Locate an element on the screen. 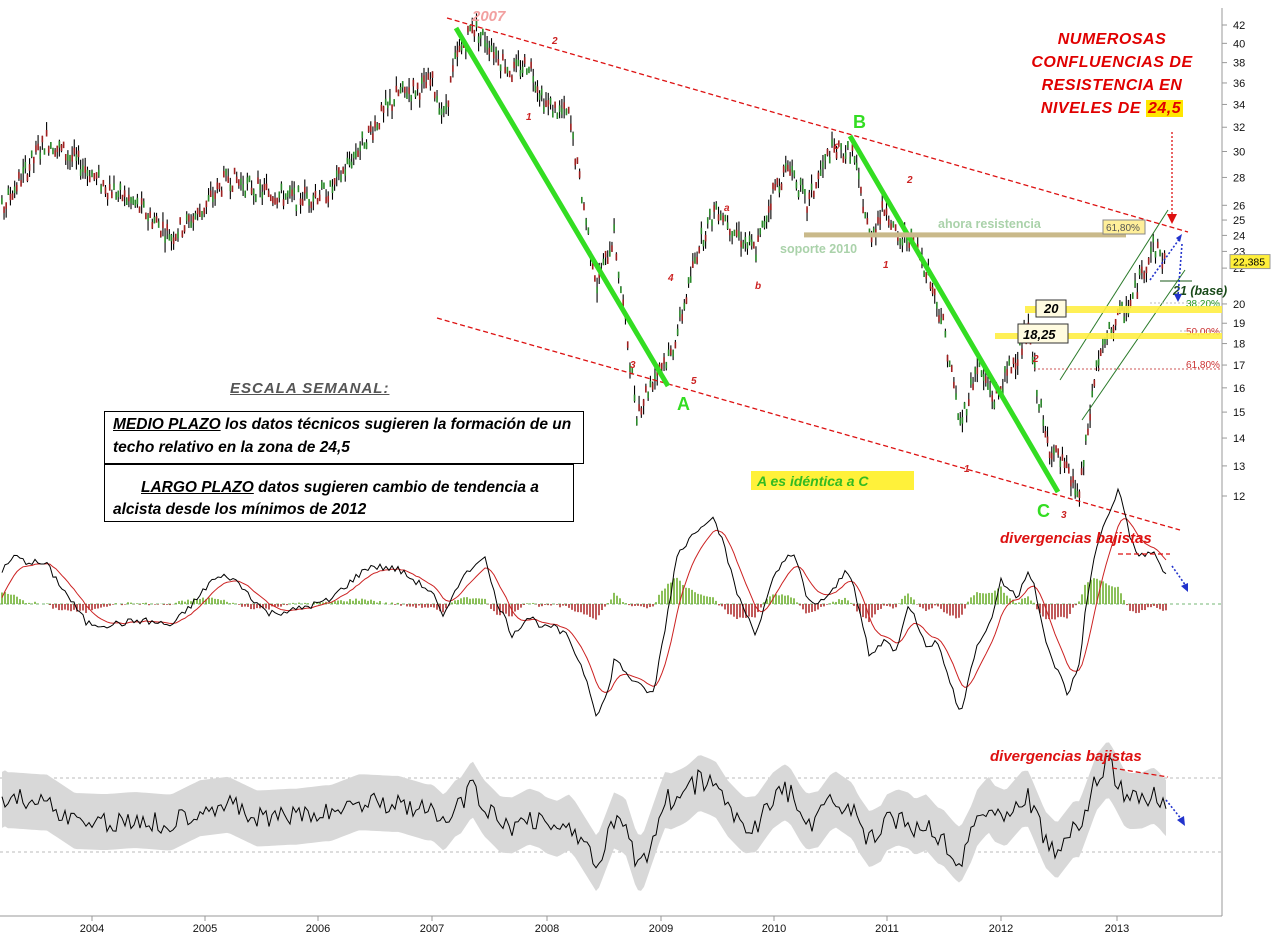 The image size is (1277, 941). osc-divergence-line is located at coordinates (1140, 772).